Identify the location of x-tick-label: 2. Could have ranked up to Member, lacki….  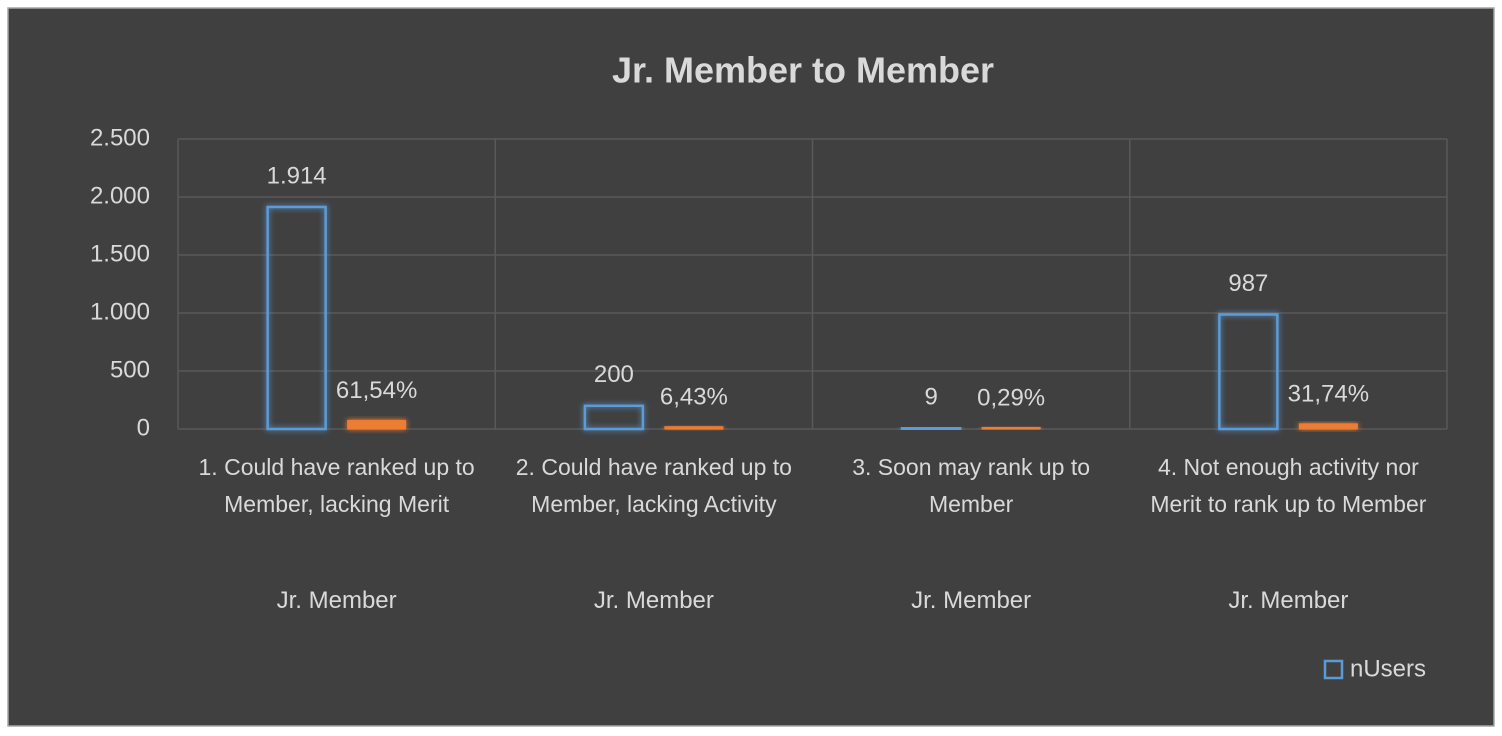
(653, 485).